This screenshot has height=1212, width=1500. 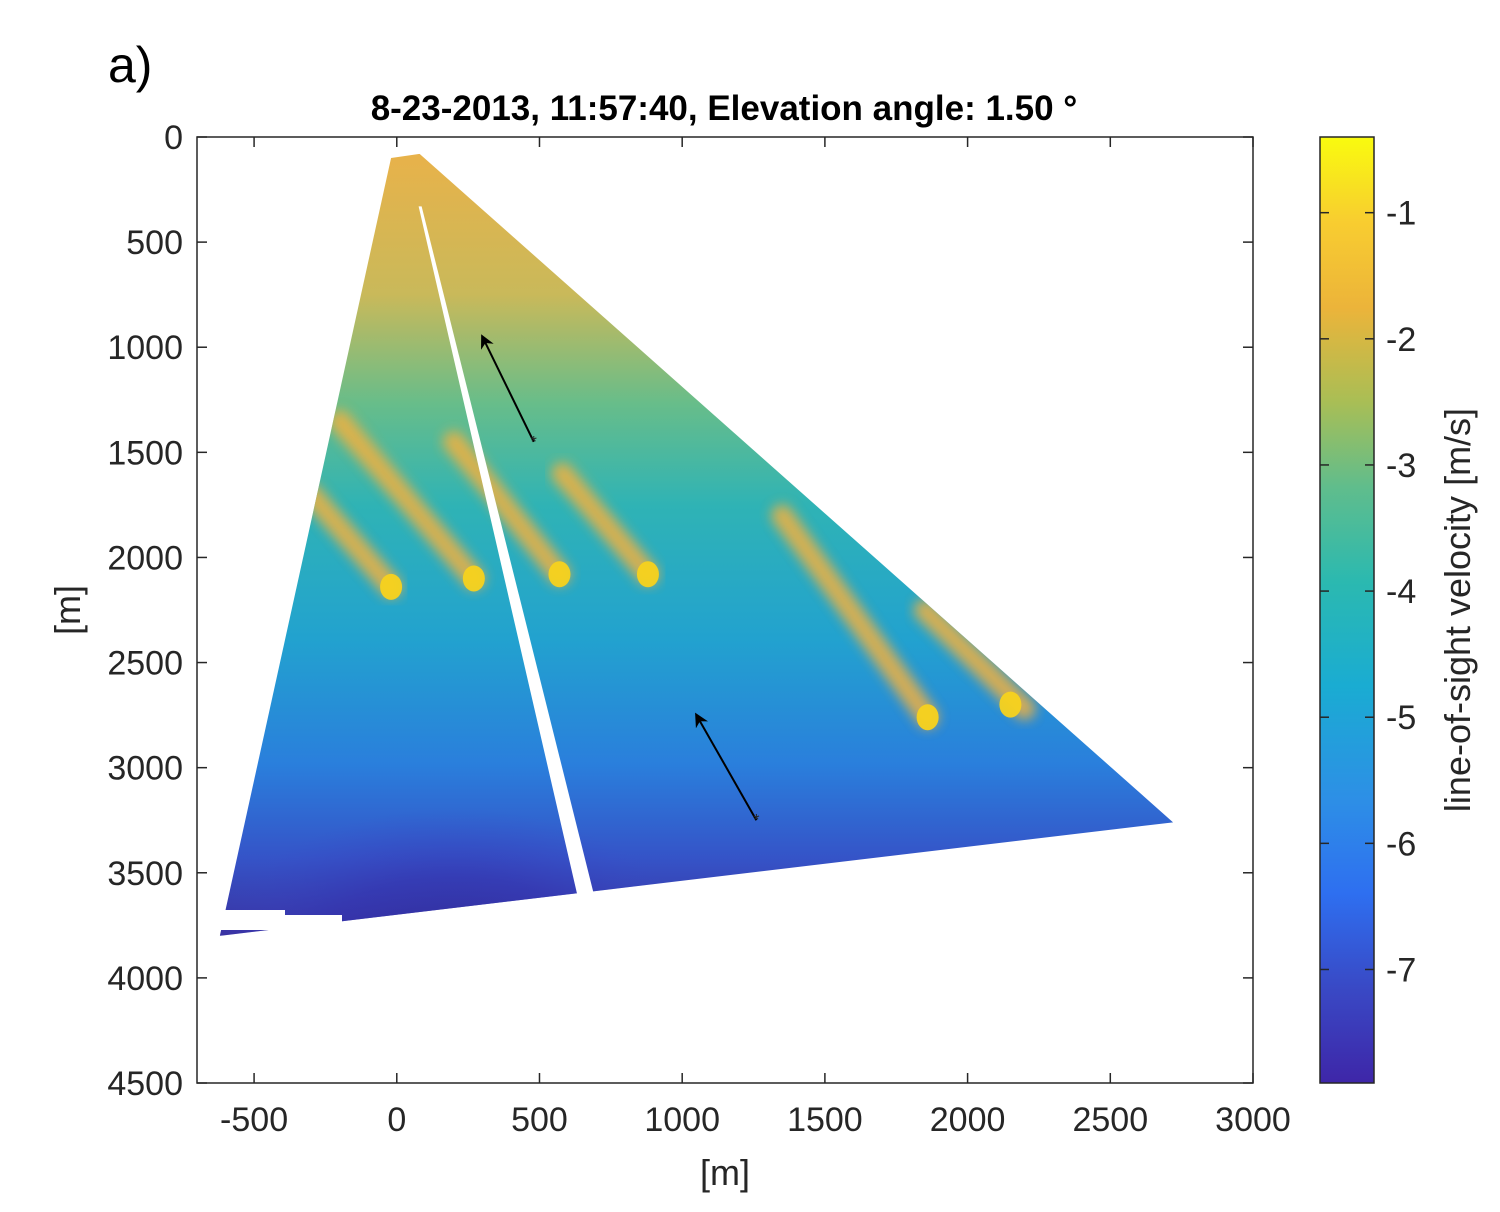 I want to click on cb-tick-label-1: -2, so click(x=1401, y=340).